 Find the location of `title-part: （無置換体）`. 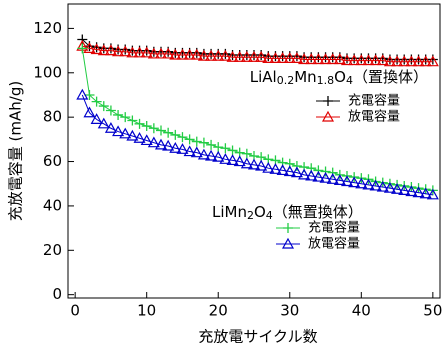

title-part: （無置換体） is located at coordinates (318, 212).